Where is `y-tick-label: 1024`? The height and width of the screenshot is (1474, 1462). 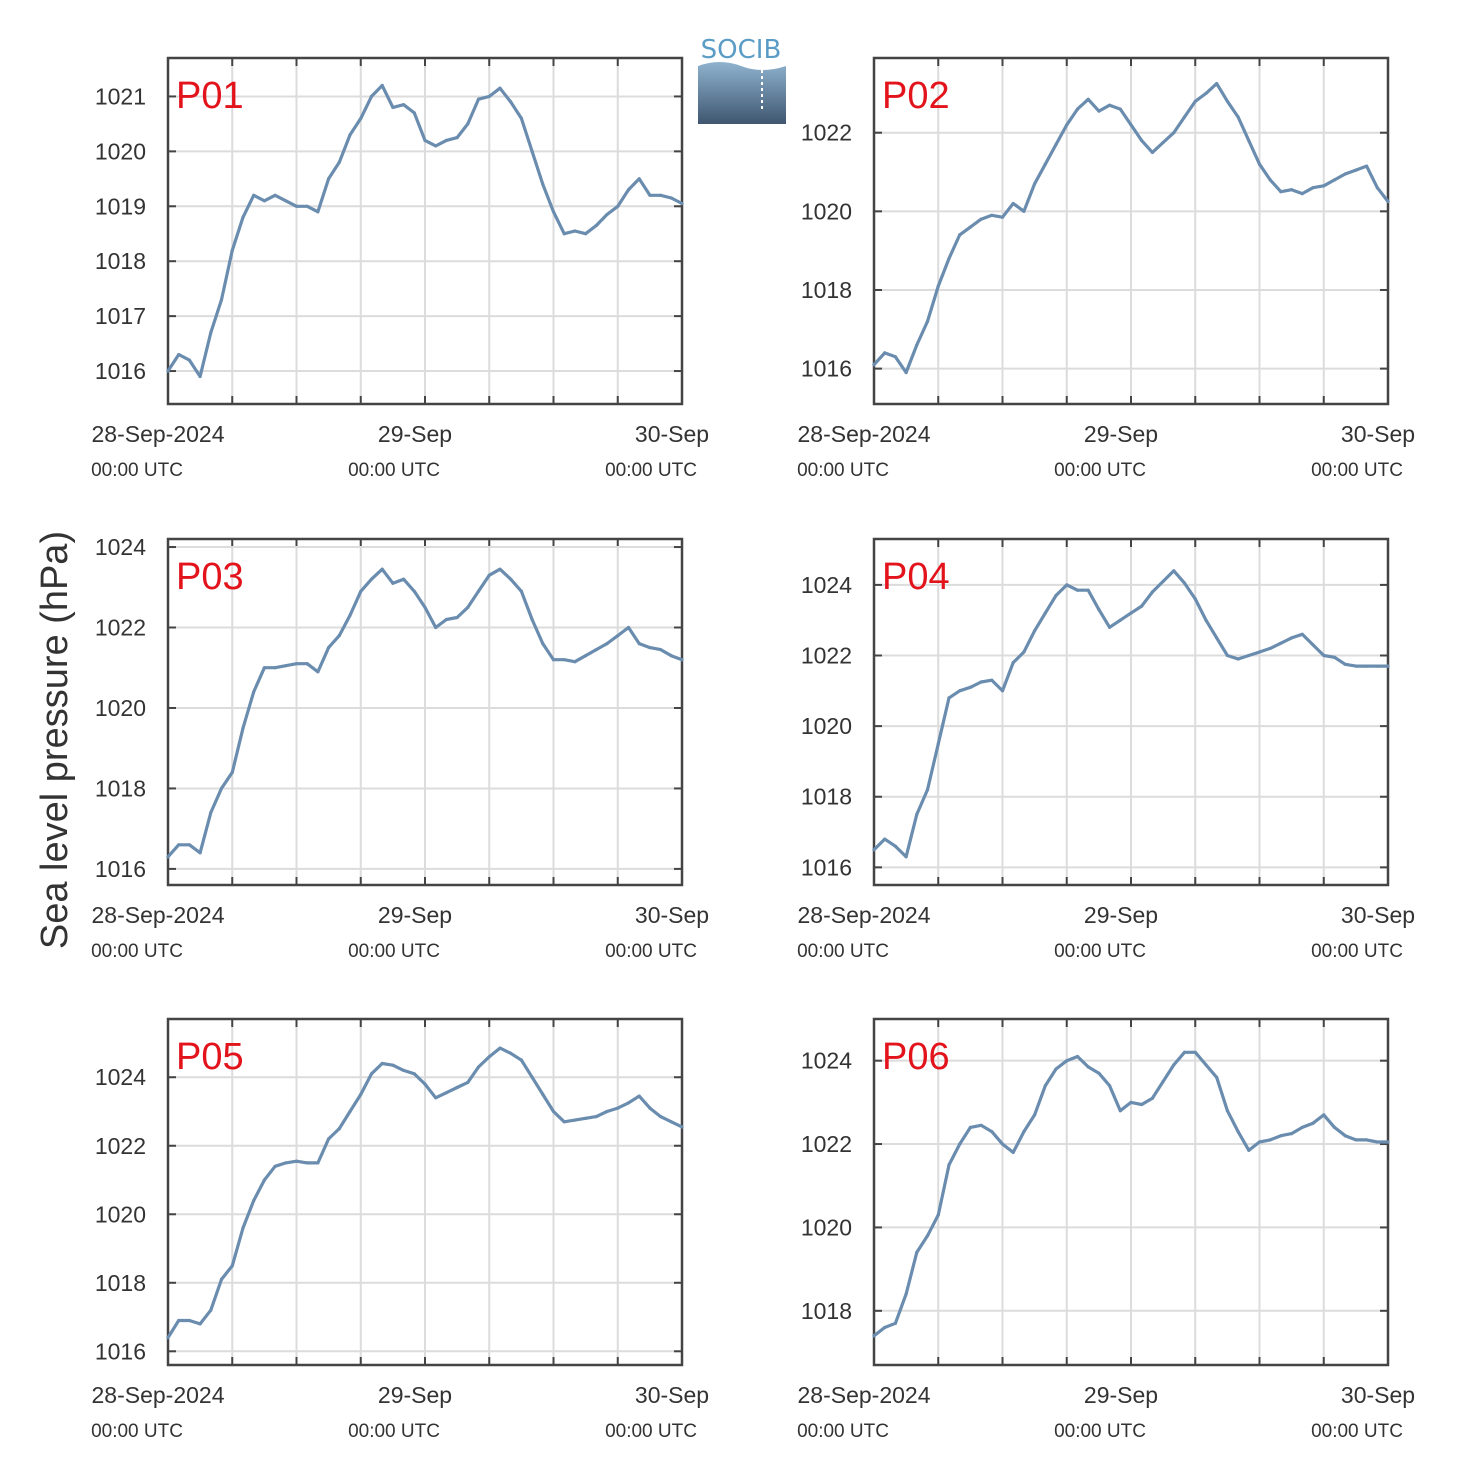 y-tick-label: 1024 is located at coordinates (120, 547).